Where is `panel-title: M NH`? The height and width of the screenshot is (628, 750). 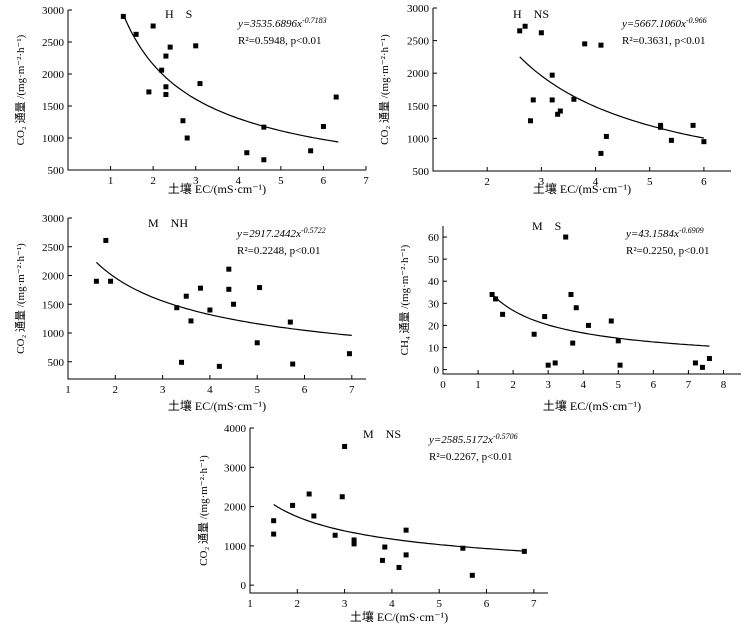
panel-title: M NH is located at coordinates (168, 223).